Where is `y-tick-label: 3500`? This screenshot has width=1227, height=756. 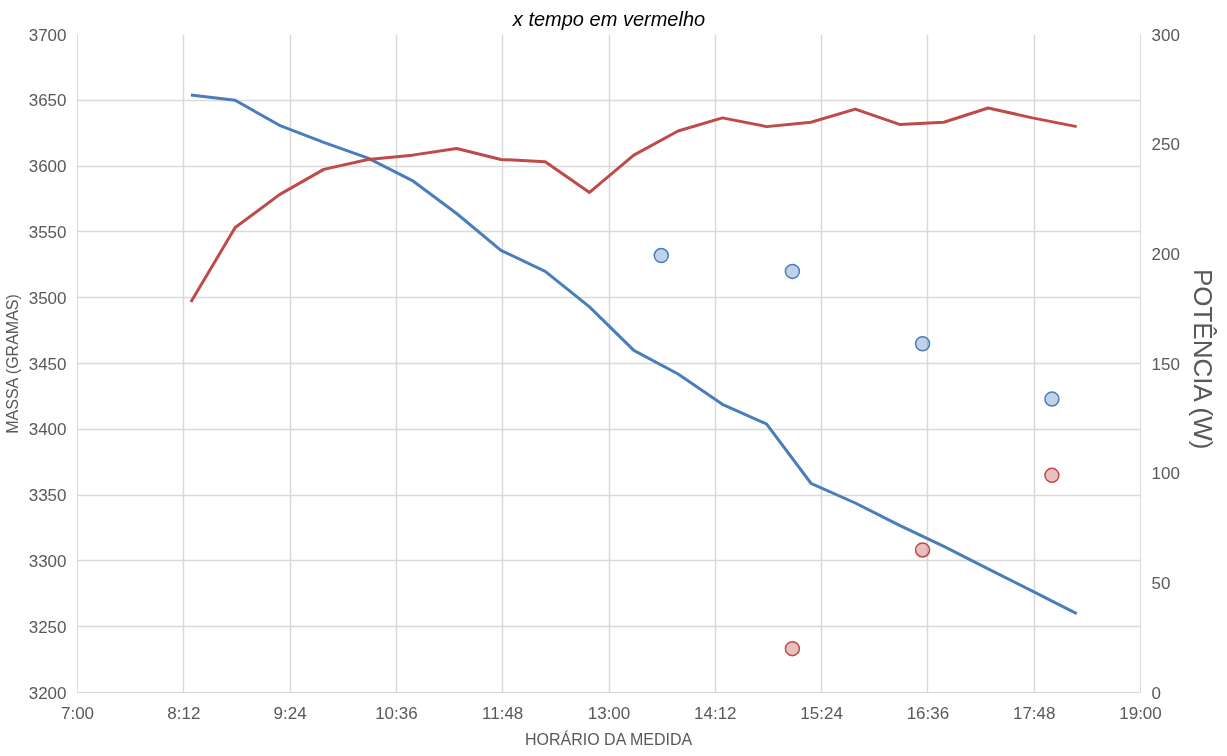 y-tick-label: 3500 is located at coordinates (47, 298).